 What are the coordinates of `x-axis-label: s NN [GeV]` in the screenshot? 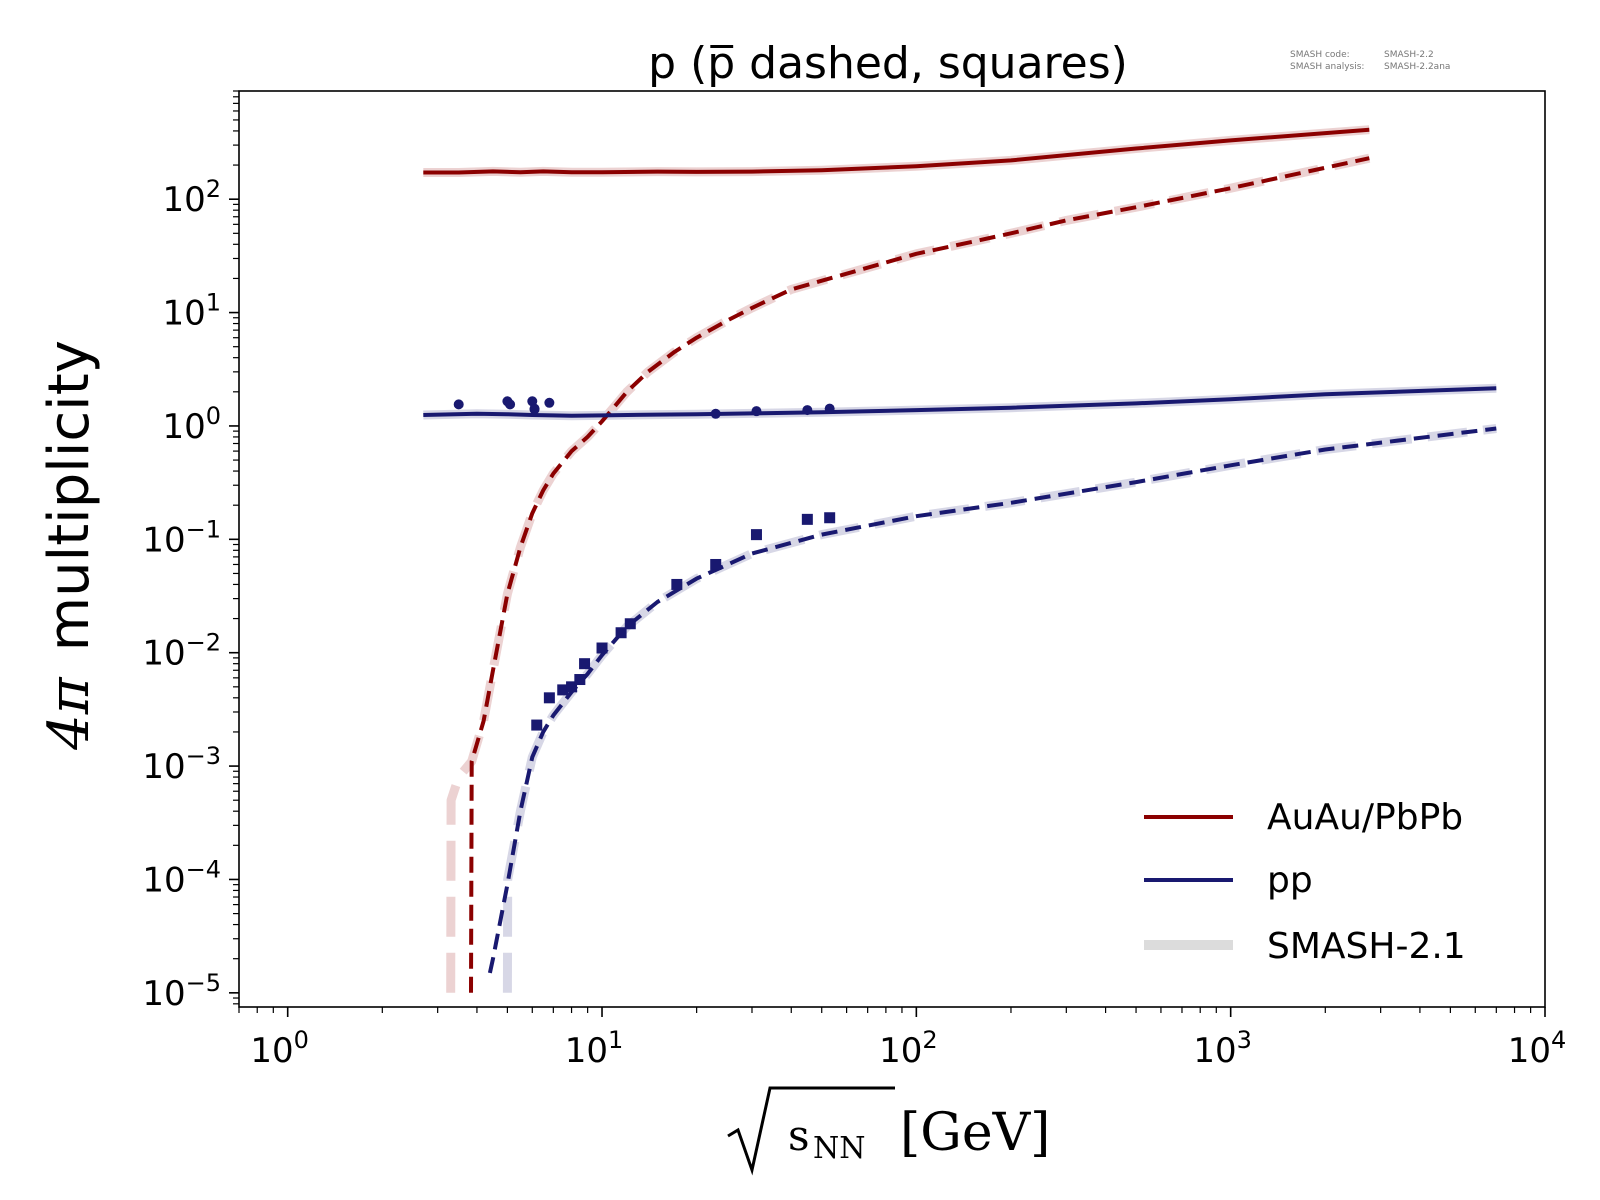 It's located at (888, 1131).